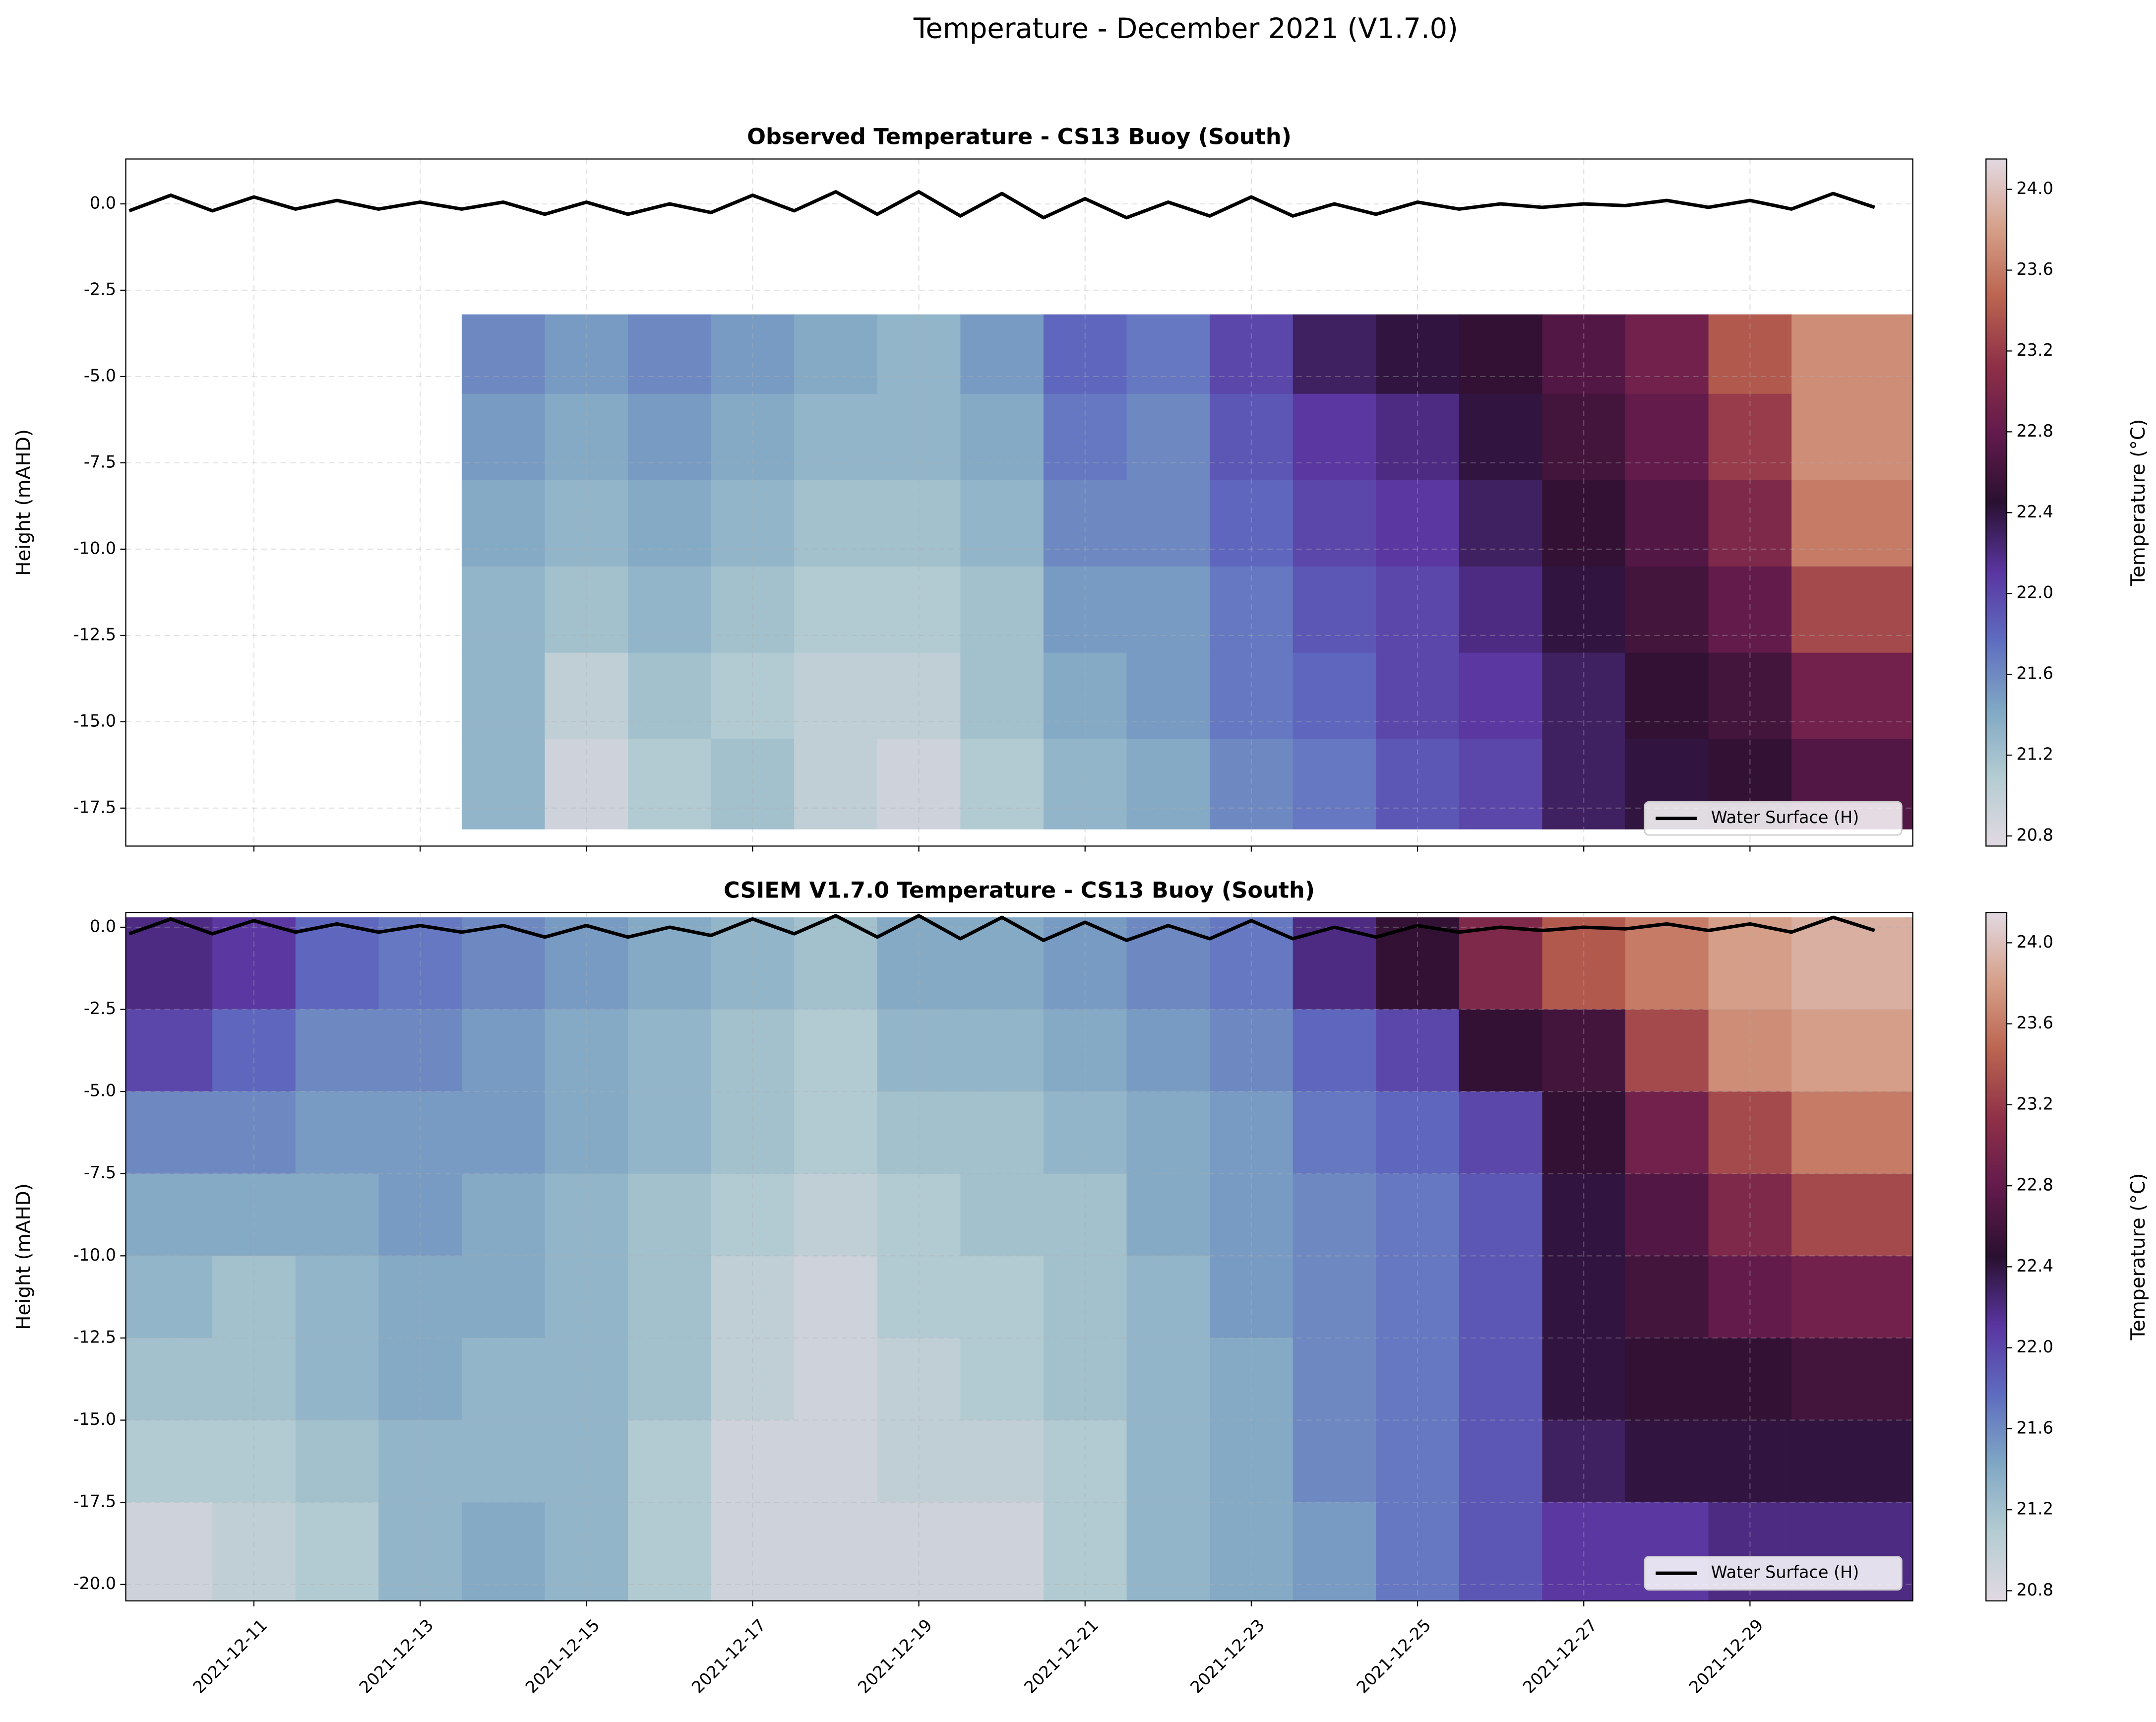  What do you see at coordinates (2035, 350) in the screenshot?
I see `colorbar-tick-label: 23.2` at bounding box center [2035, 350].